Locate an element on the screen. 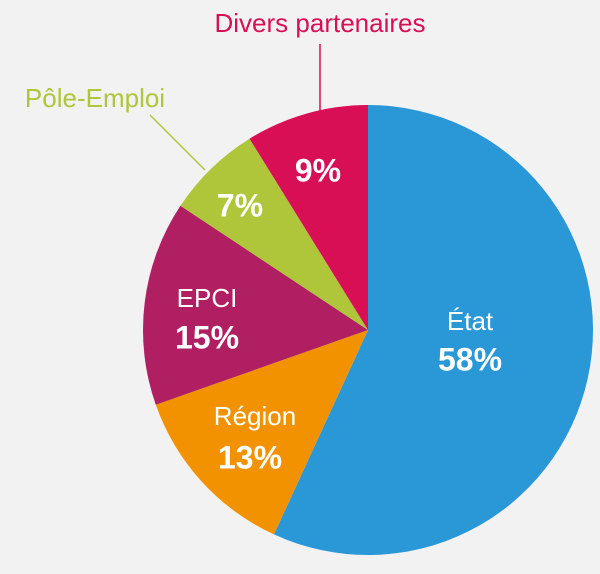  leader-line is located at coordinates (177, 142).